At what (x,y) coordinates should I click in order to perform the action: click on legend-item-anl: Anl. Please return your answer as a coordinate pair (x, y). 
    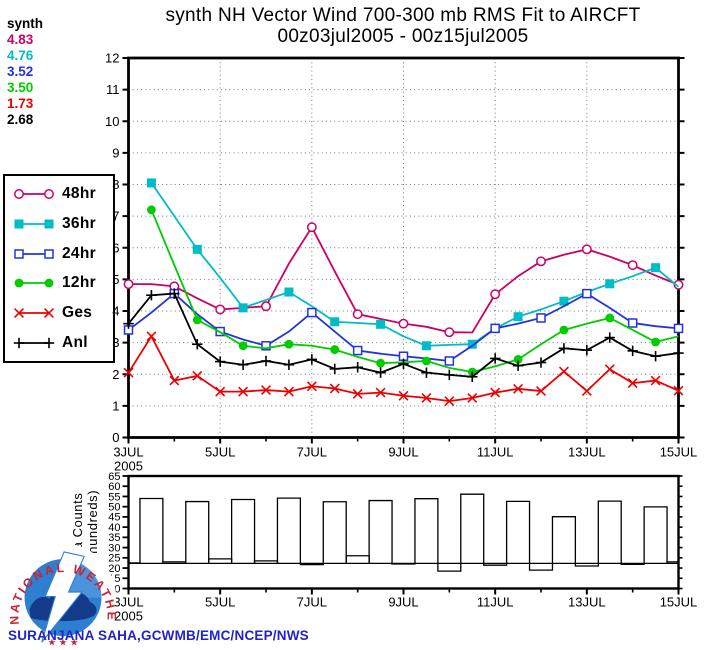
    Looking at the image, I should click on (62, 343).